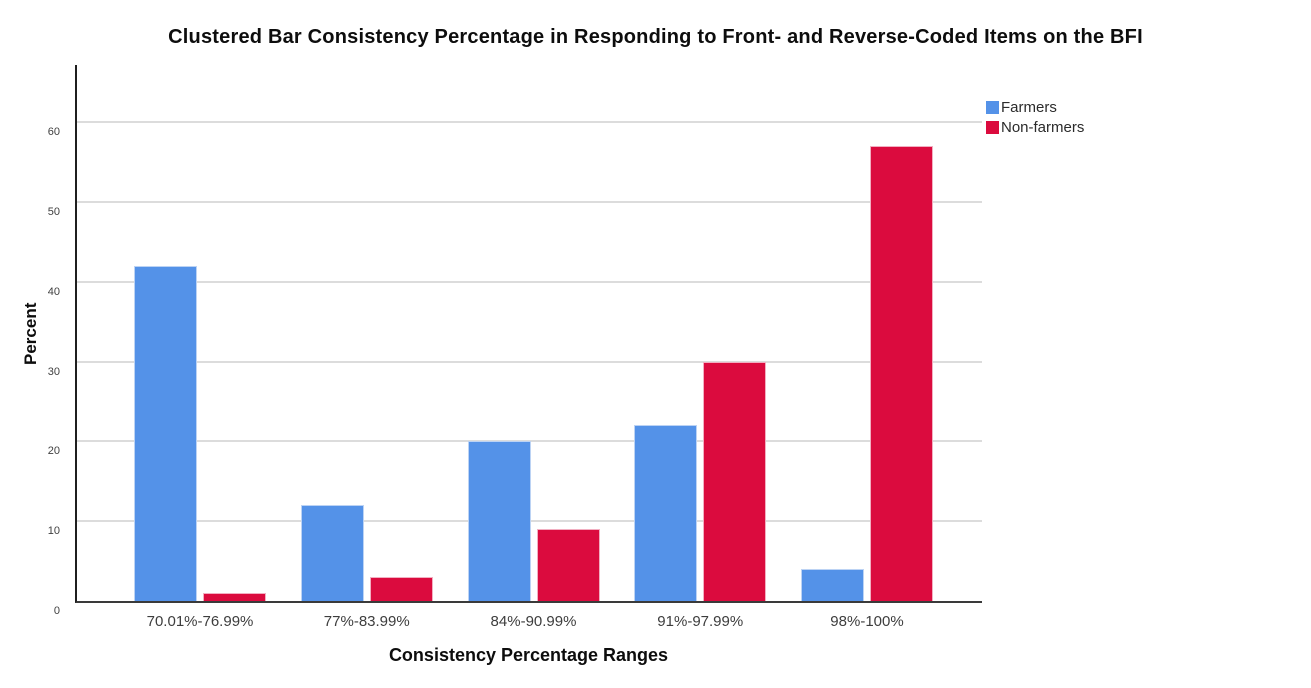 The image size is (1311, 688). Describe the element at coordinates (56, 611) in the screenshot. I see `y-tick-label-0: 0` at that location.